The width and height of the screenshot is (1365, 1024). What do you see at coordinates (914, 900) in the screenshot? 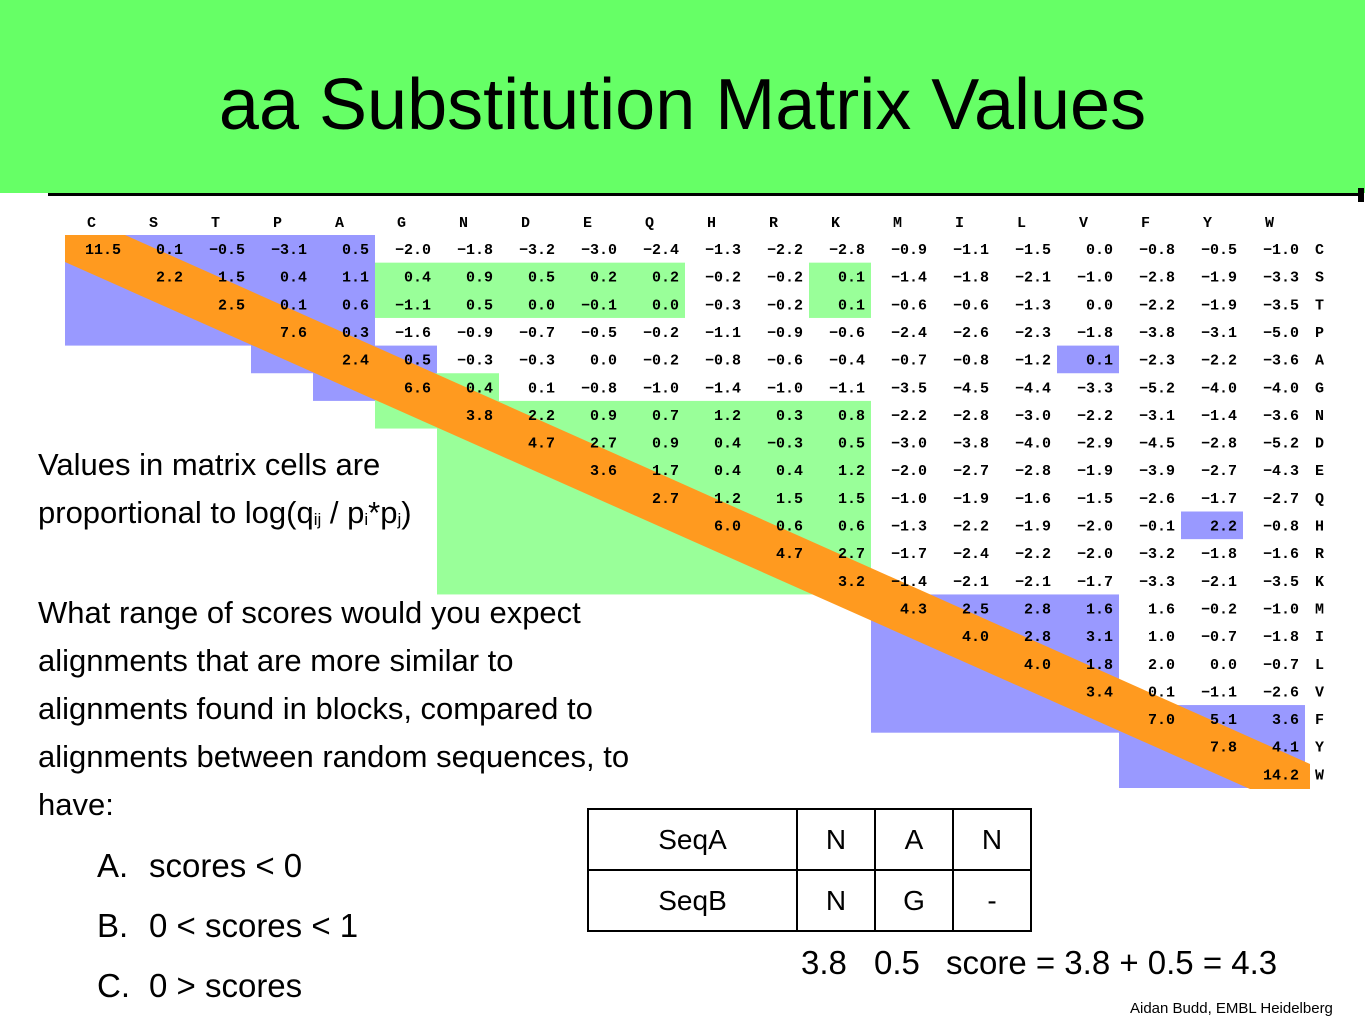
I see `residue-cell: G` at bounding box center [914, 900].